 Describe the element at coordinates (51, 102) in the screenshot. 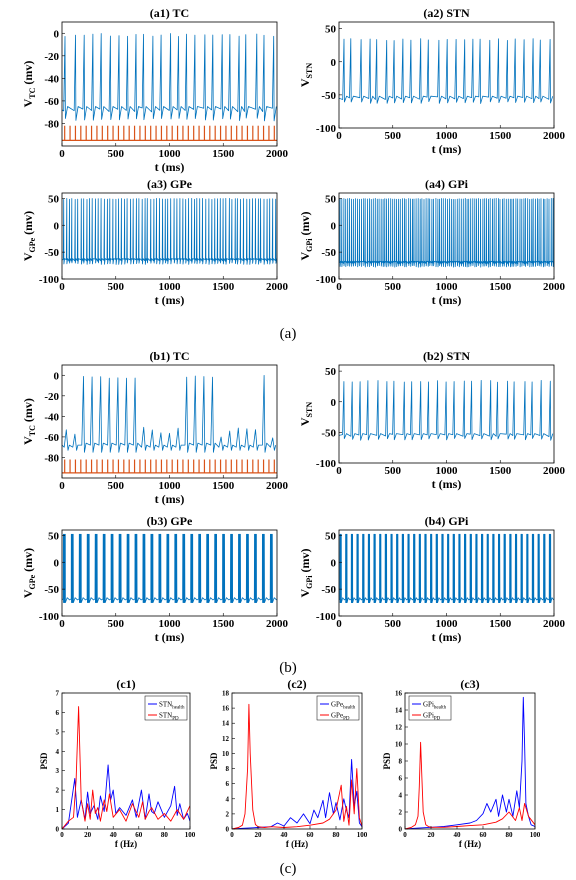

I see `y-tick-label: -60` at that location.